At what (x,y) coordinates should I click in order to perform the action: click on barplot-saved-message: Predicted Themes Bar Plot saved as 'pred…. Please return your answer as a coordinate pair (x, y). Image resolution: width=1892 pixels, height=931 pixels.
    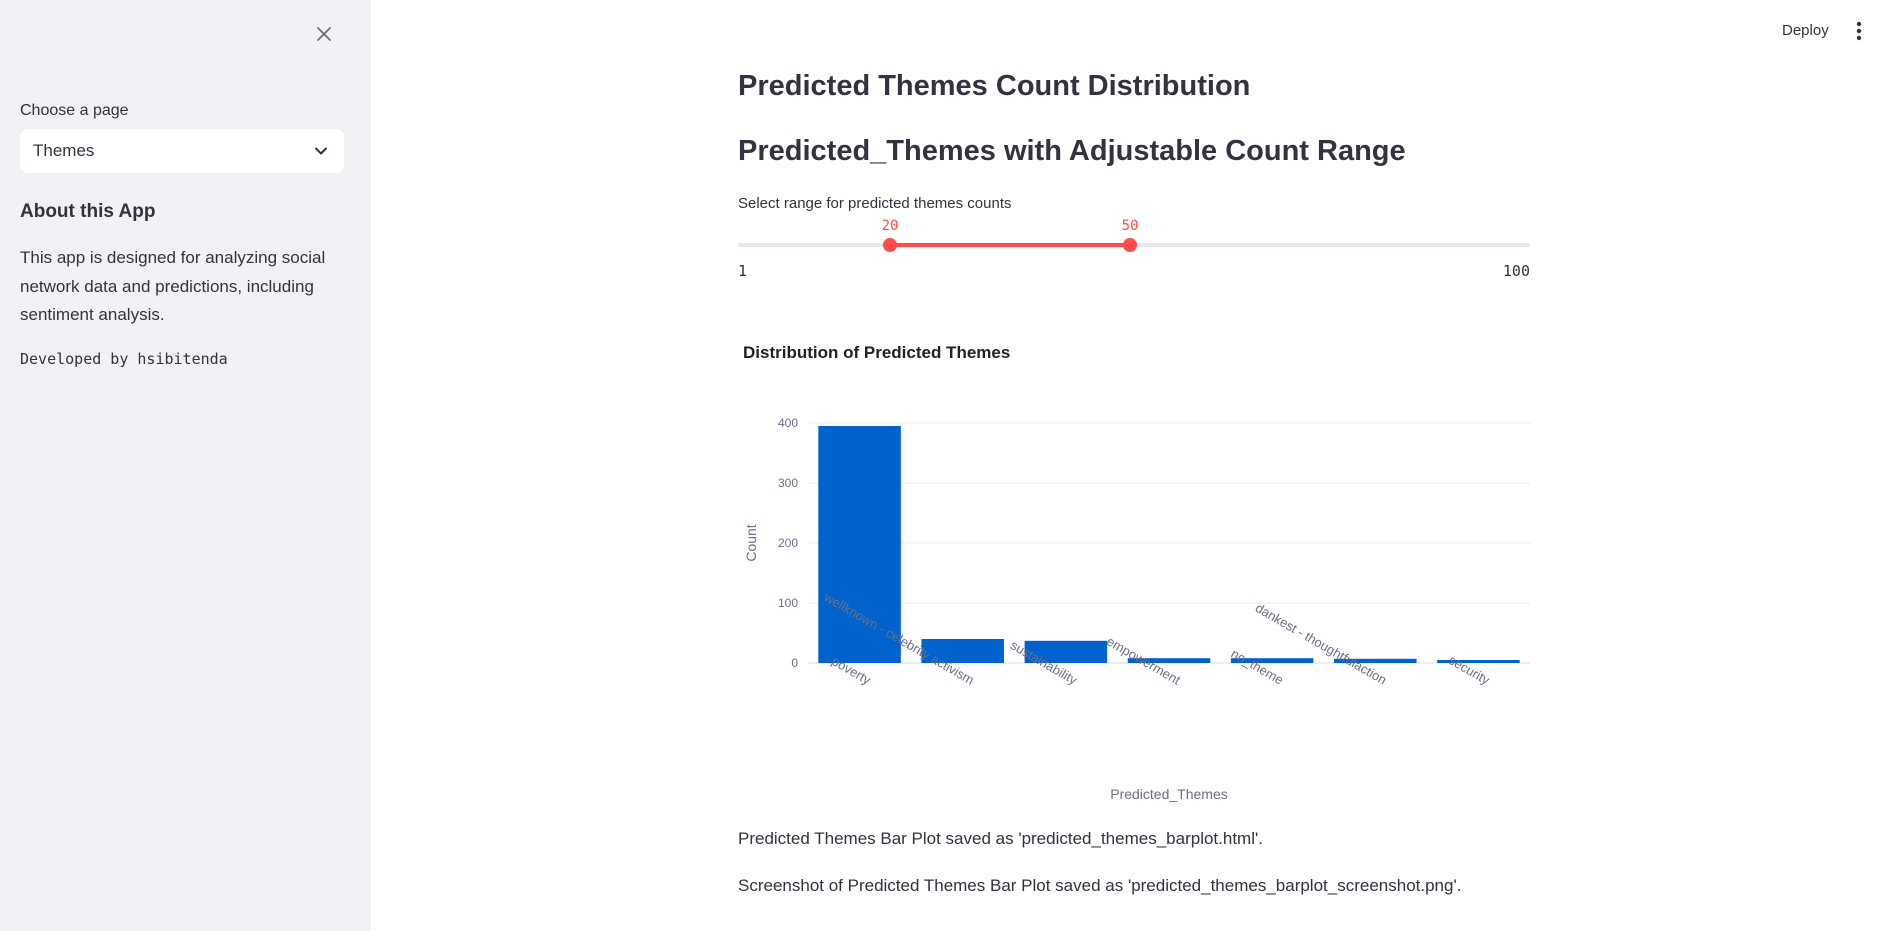
    Looking at the image, I should click on (1000, 838).